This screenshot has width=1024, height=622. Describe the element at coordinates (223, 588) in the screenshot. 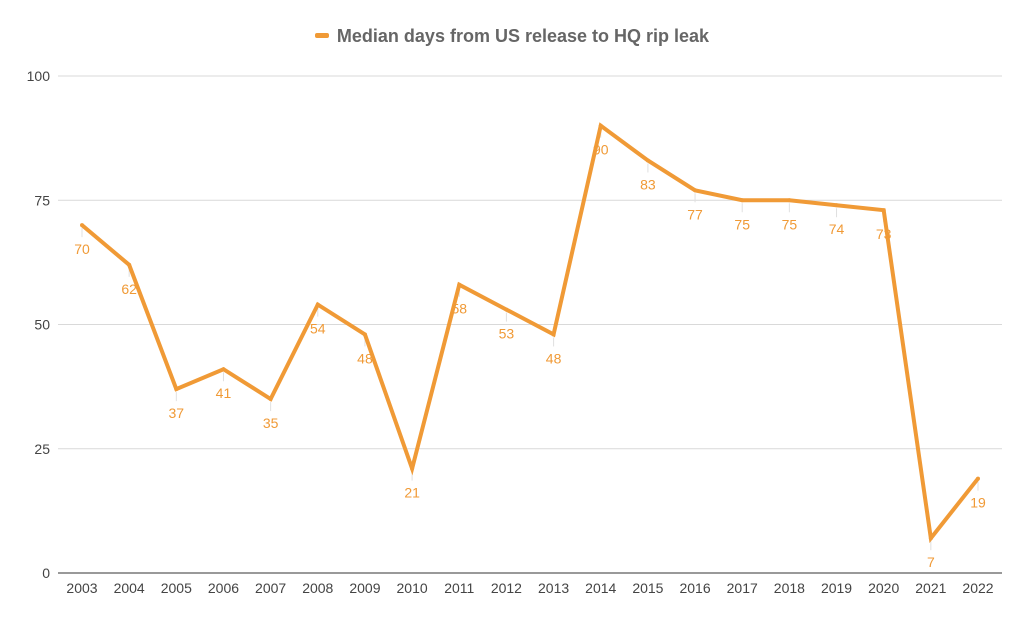

I see `x-tick-label: 2006` at that location.